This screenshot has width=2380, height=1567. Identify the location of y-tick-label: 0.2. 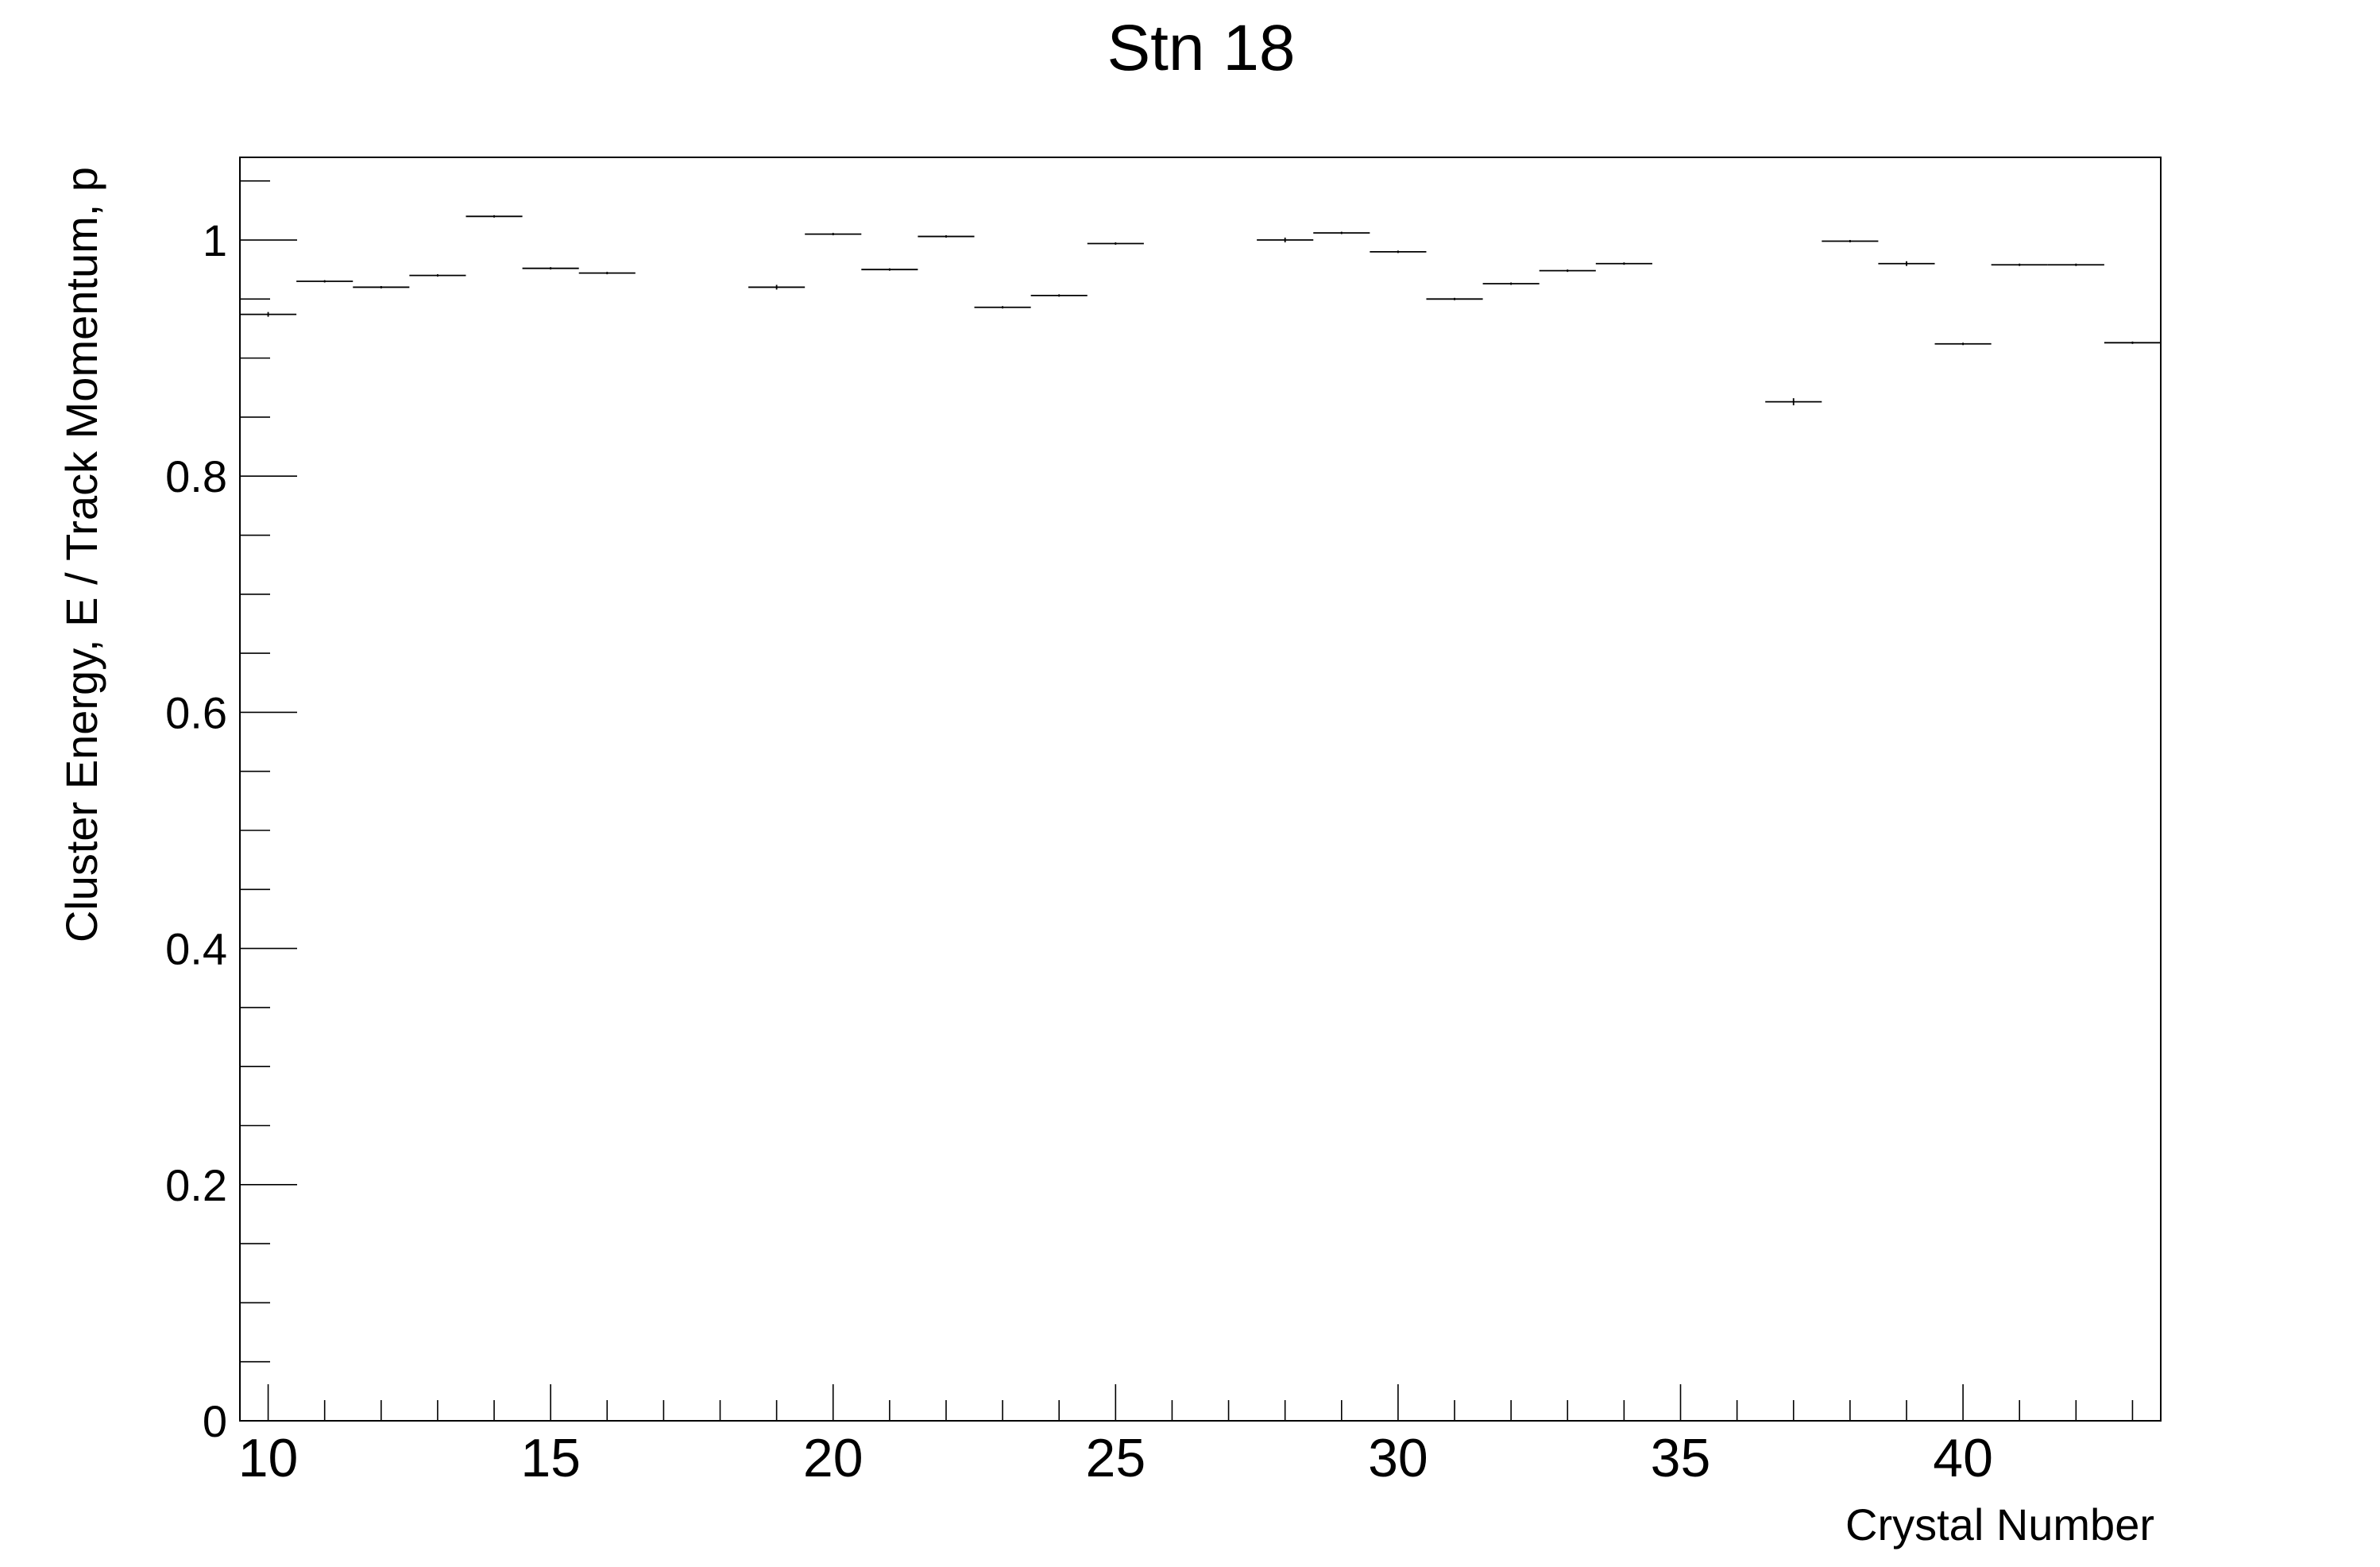
(196, 1185).